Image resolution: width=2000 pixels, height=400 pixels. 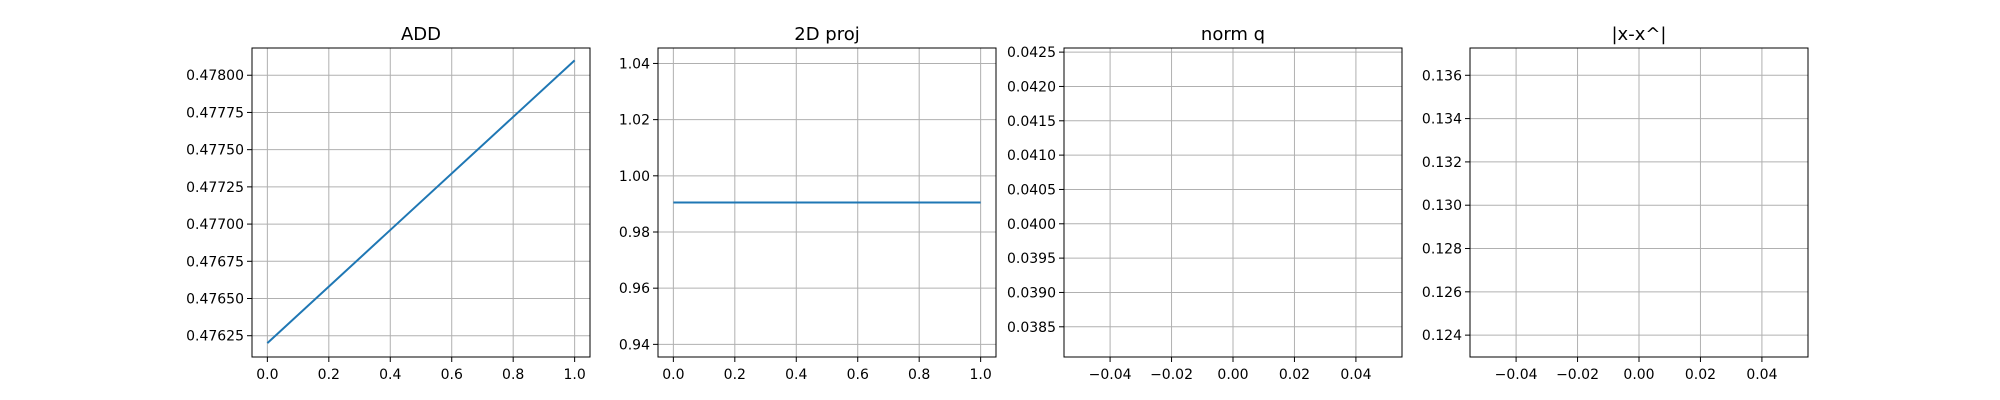 I want to click on panel-1-y-tick-label-5: 0.47725, so click(x=215, y=188).